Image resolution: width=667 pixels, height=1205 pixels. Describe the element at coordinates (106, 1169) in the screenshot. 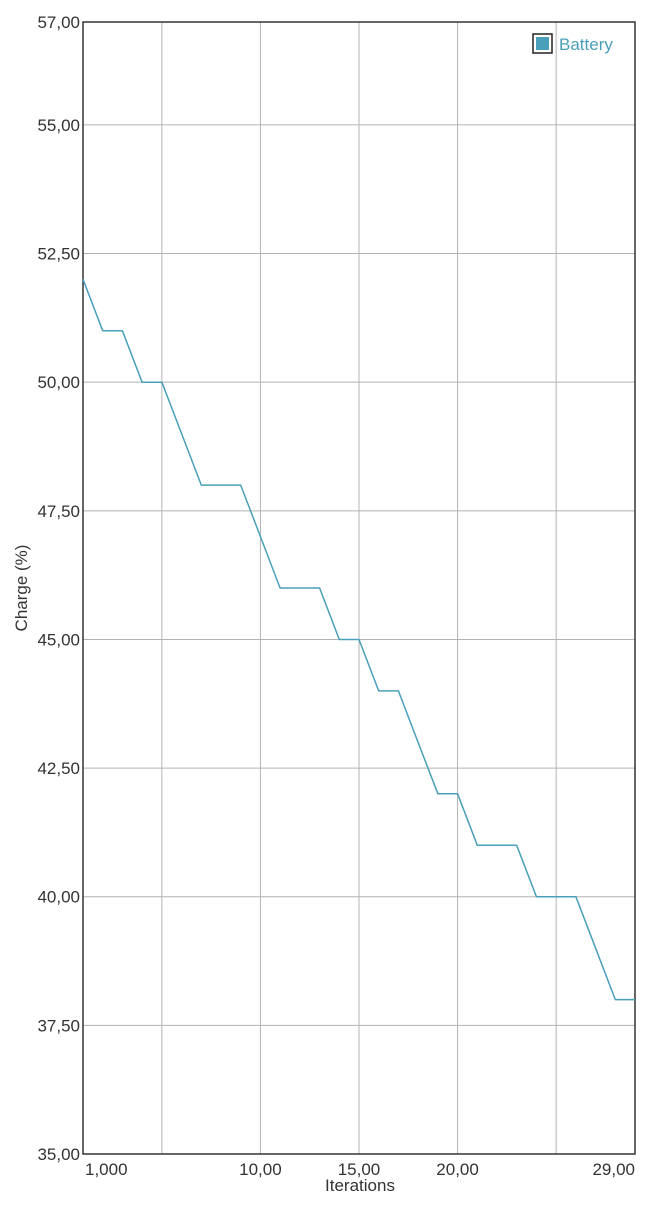

I see `x-tick-label: 1,000` at that location.